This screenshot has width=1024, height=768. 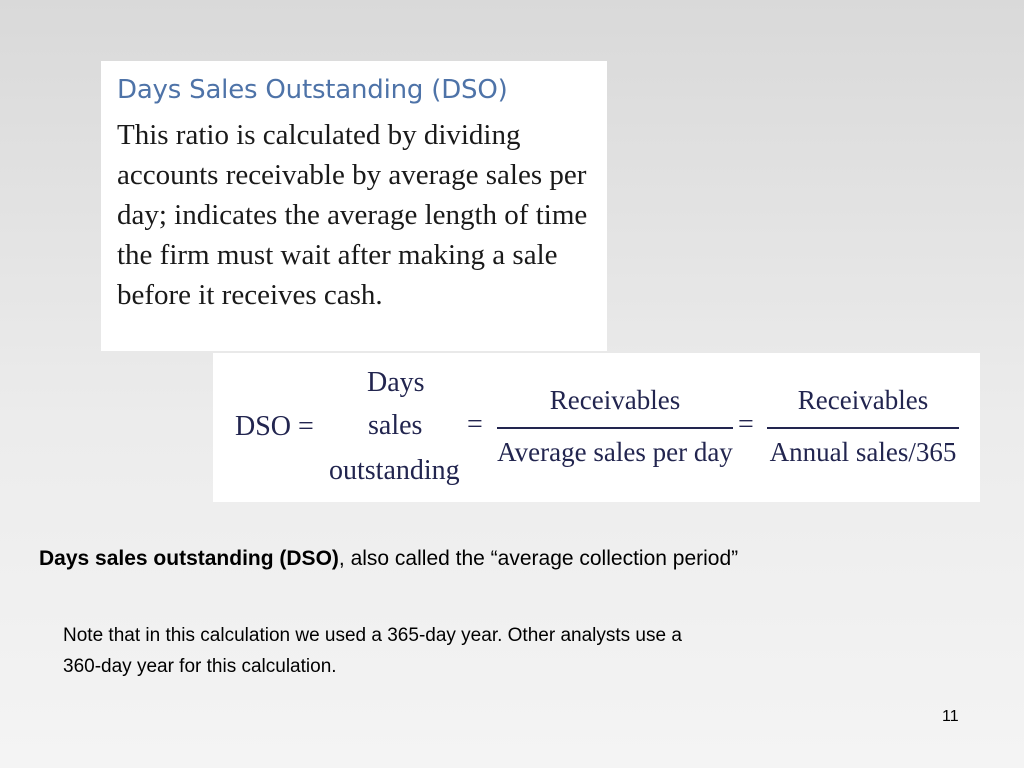 What do you see at coordinates (475, 424) in the screenshot?
I see `formula-equals-1: =` at bounding box center [475, 424].